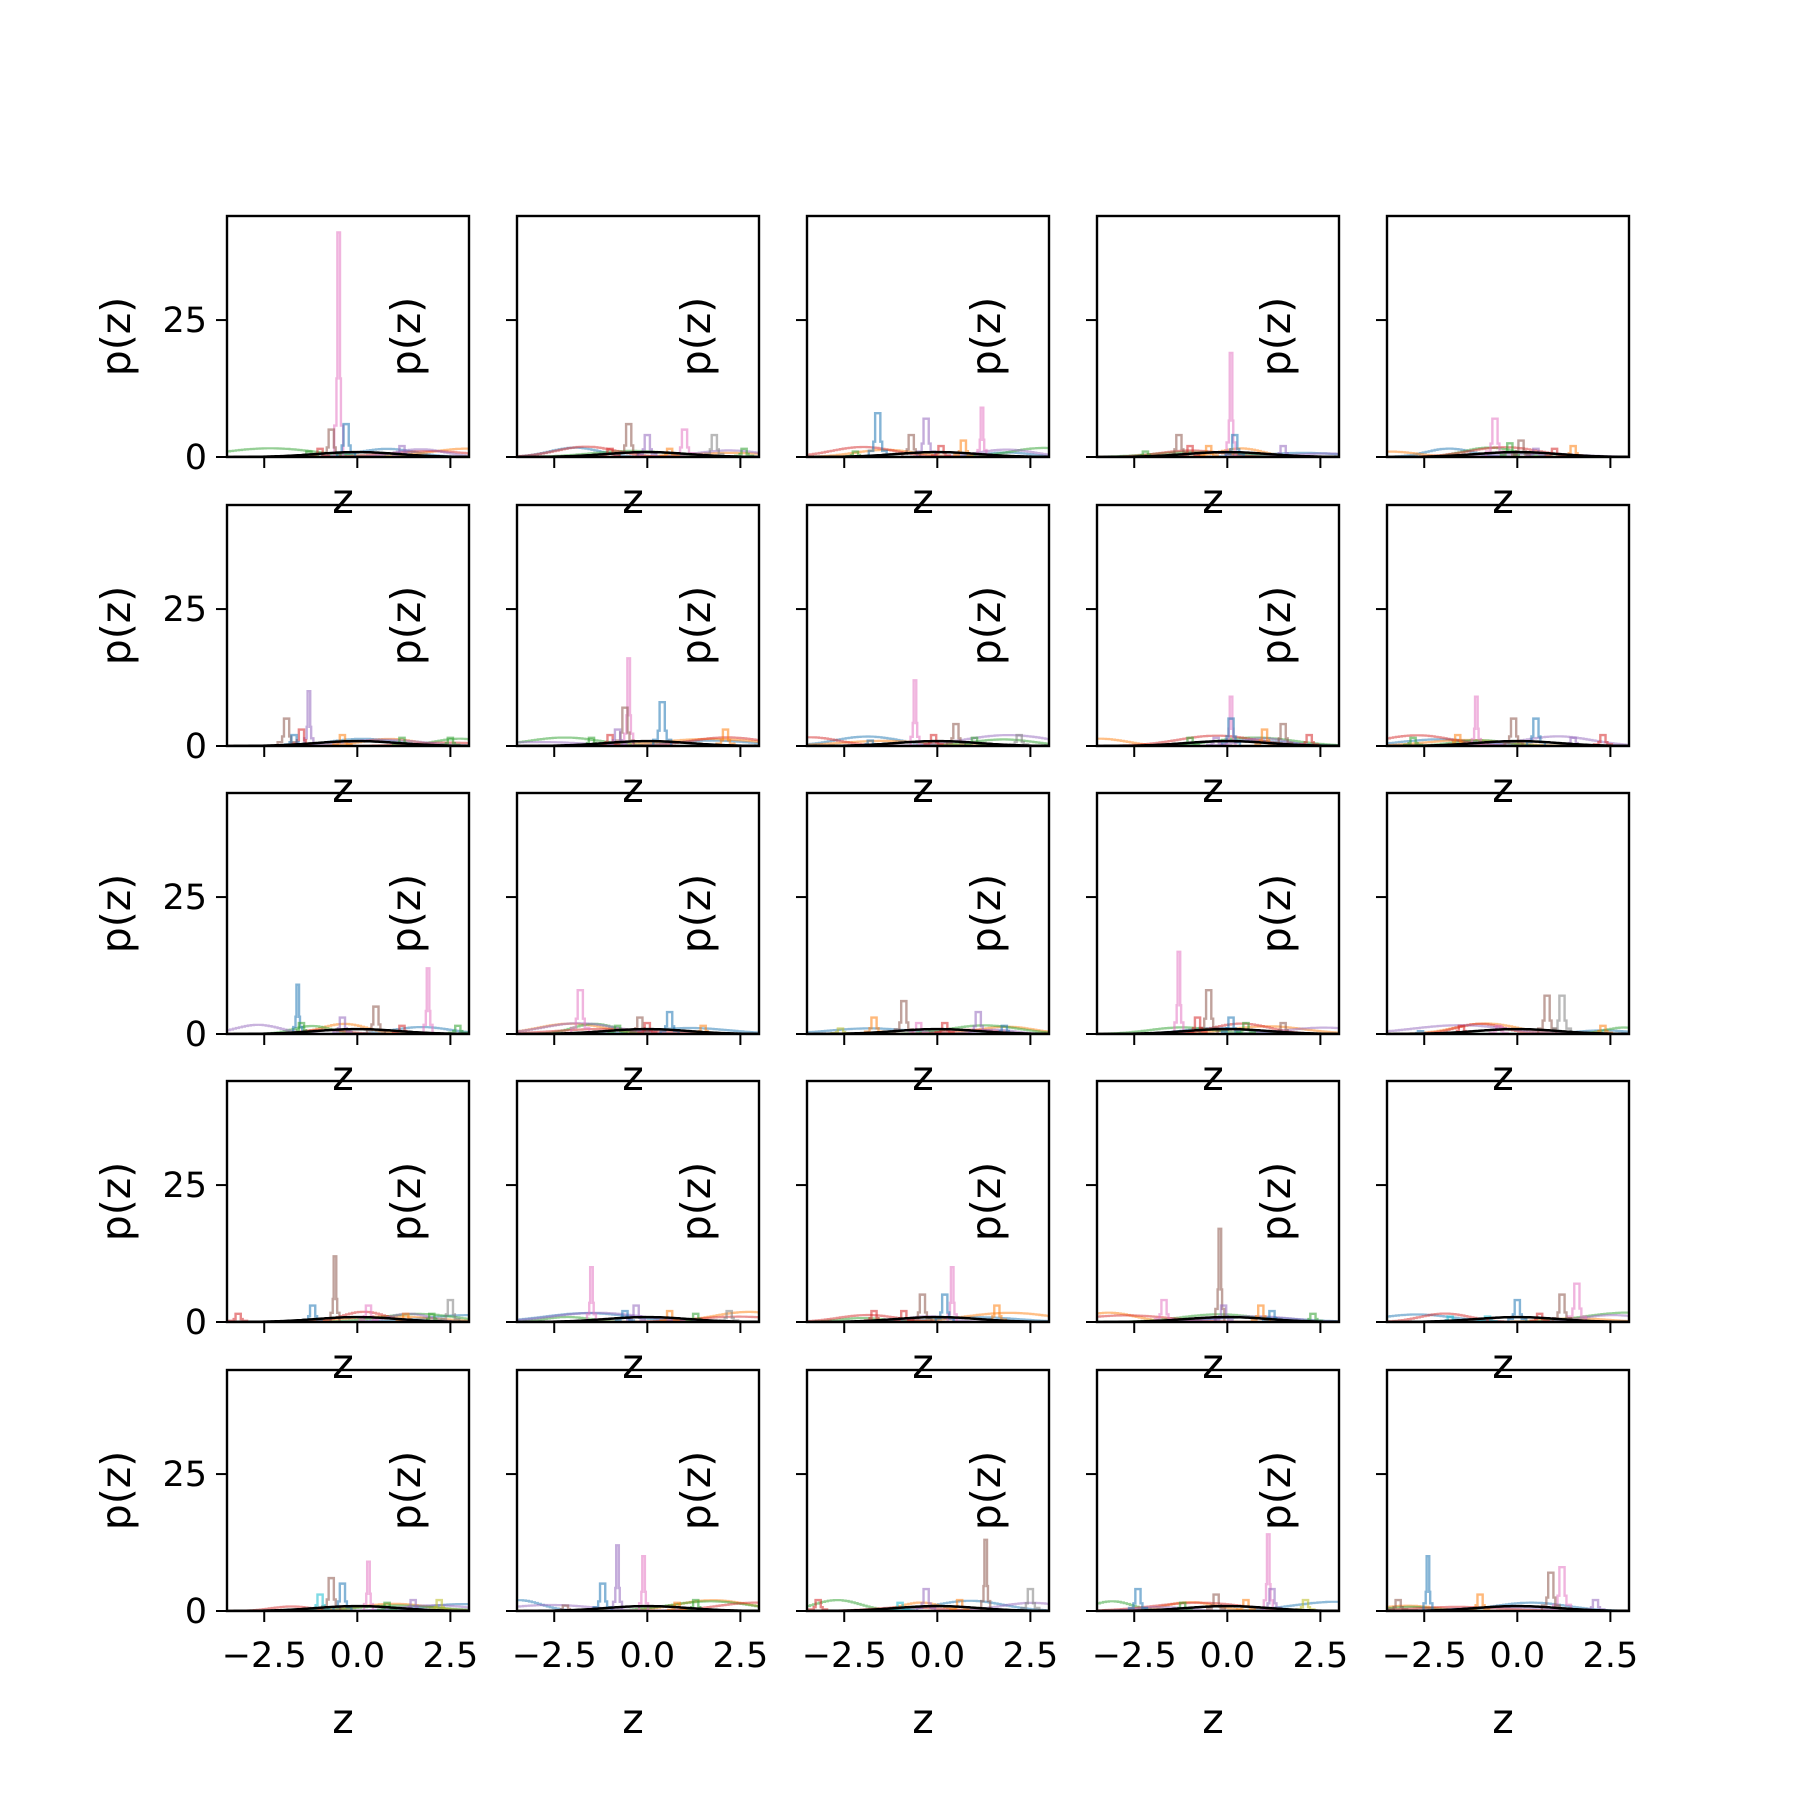  What do you see at coordinates (281, 657) in the screenshot?
I see `subplot-r2-c1: 0 25 p(z) z` at bounding box center [281, 657].